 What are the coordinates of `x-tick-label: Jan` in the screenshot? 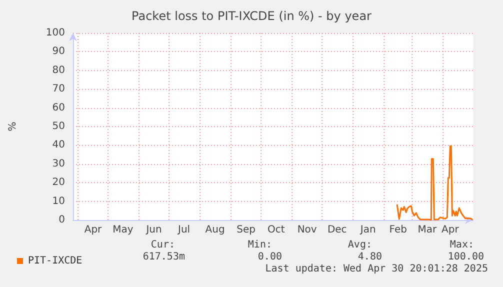 It's located at (367, 230).